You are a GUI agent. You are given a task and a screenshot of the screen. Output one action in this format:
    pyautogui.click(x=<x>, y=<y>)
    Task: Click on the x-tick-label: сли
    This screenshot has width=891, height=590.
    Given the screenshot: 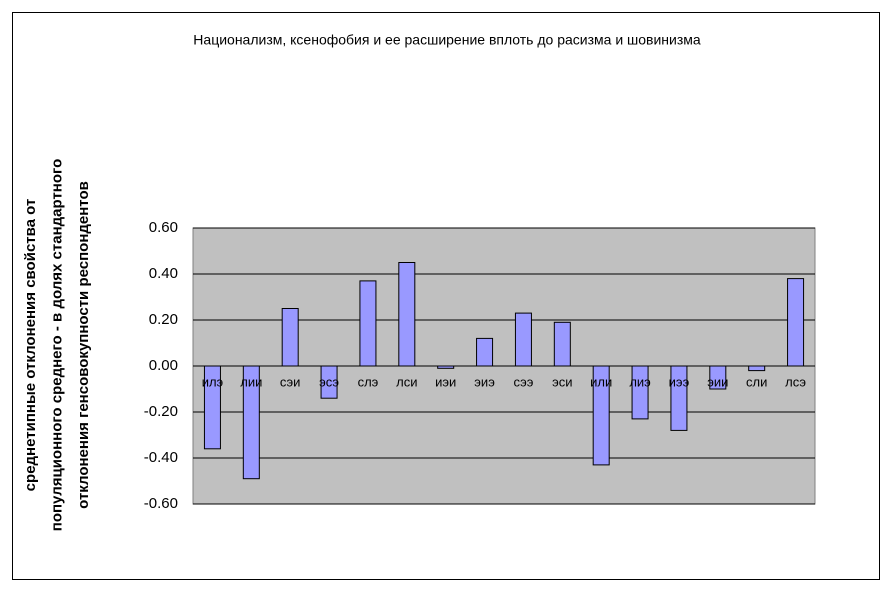 What is the action you would take?
    pyautogui.click(x=756, y=381)
    